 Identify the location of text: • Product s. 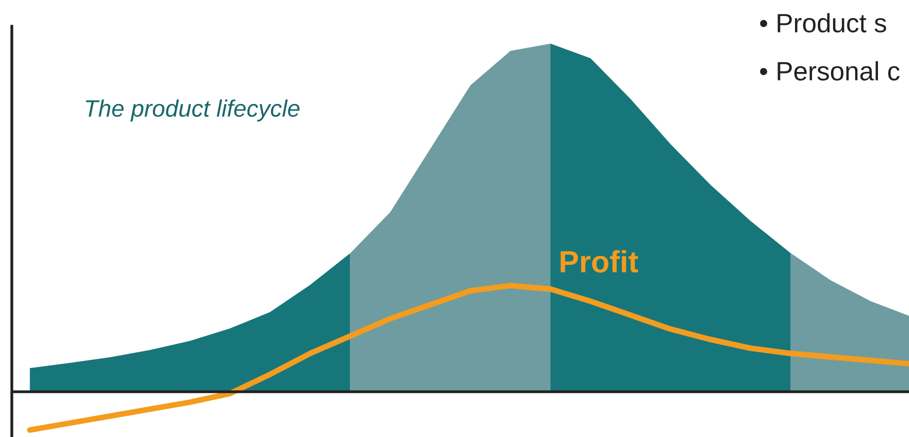
(823, 22).